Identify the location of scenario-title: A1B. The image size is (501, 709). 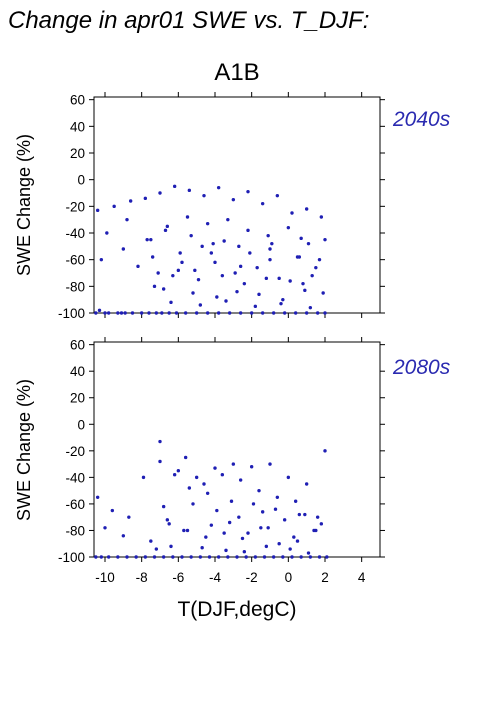
(236, 72).